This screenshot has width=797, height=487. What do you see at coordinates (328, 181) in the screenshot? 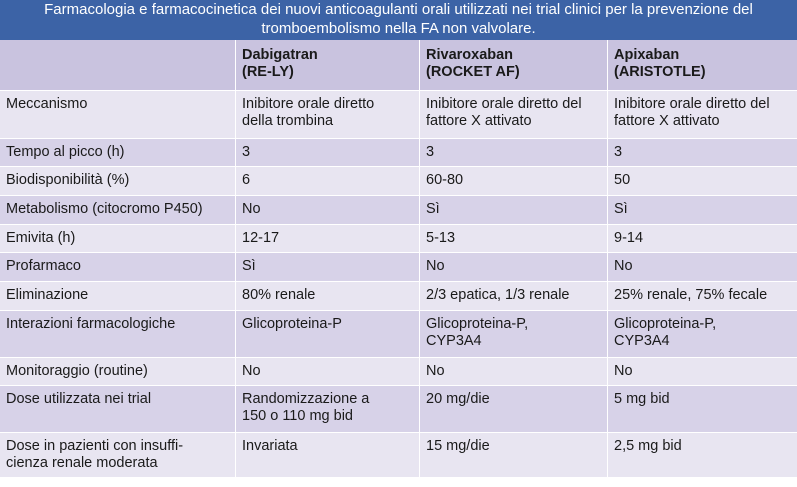
I see `cell-dabigatran: 6` at bounding box center [328, 181].